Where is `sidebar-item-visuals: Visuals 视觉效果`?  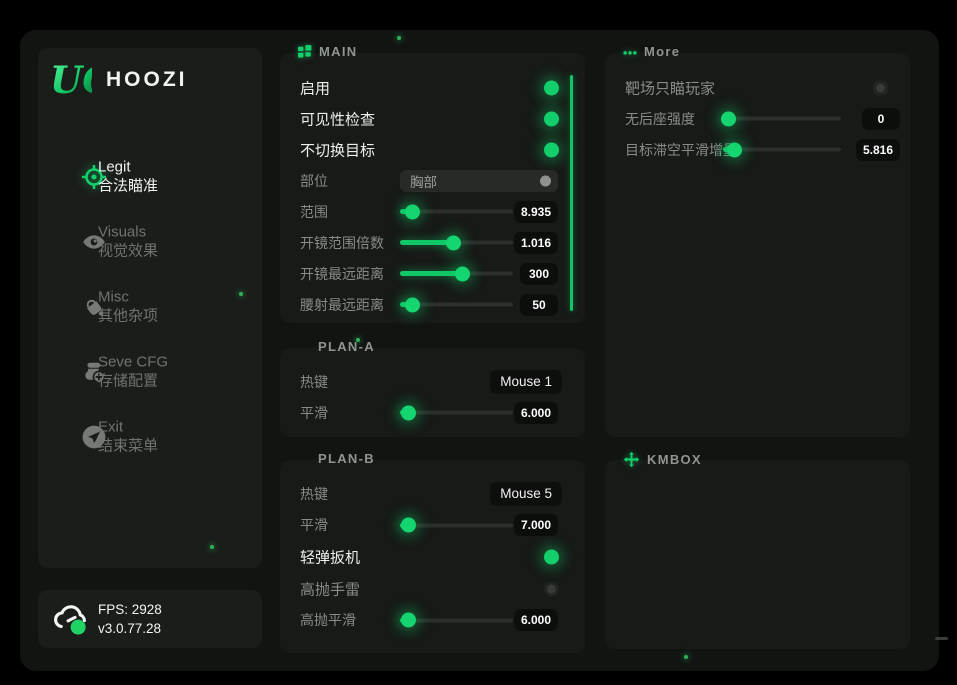
sidebar-item-visuals: Visuals 视觉效果 is located at coordinates (150, 241).